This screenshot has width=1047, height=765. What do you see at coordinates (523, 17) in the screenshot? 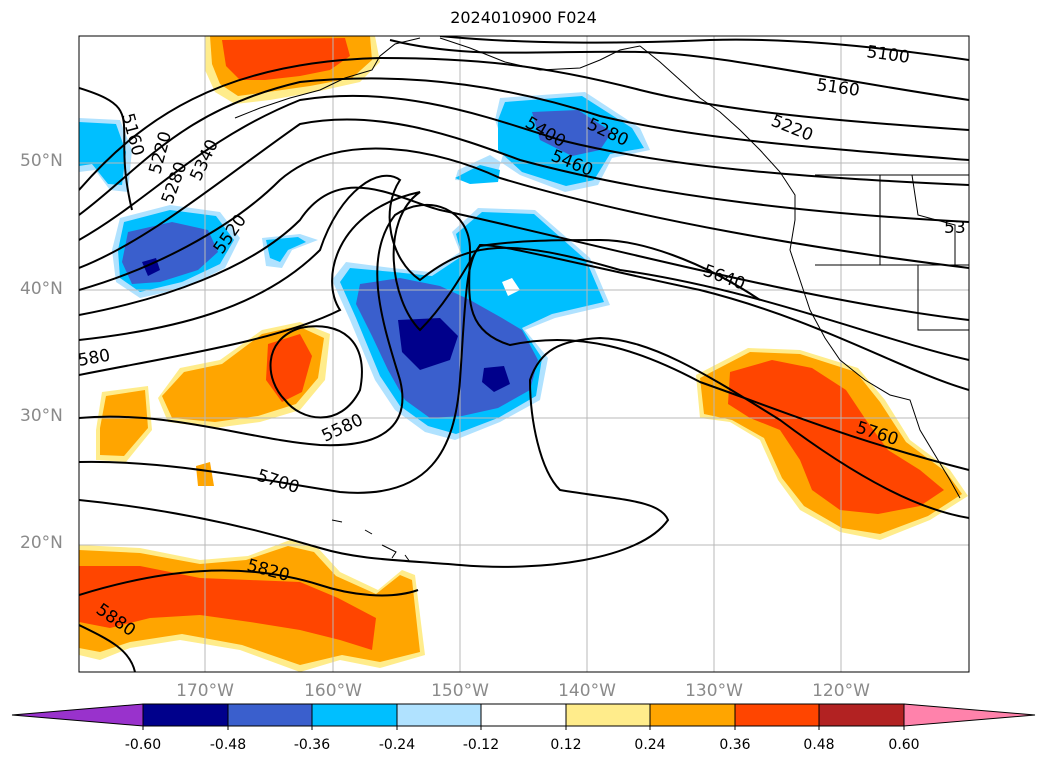
I see `map-title: 2024010900 F024` at bounding box center [523, 17].